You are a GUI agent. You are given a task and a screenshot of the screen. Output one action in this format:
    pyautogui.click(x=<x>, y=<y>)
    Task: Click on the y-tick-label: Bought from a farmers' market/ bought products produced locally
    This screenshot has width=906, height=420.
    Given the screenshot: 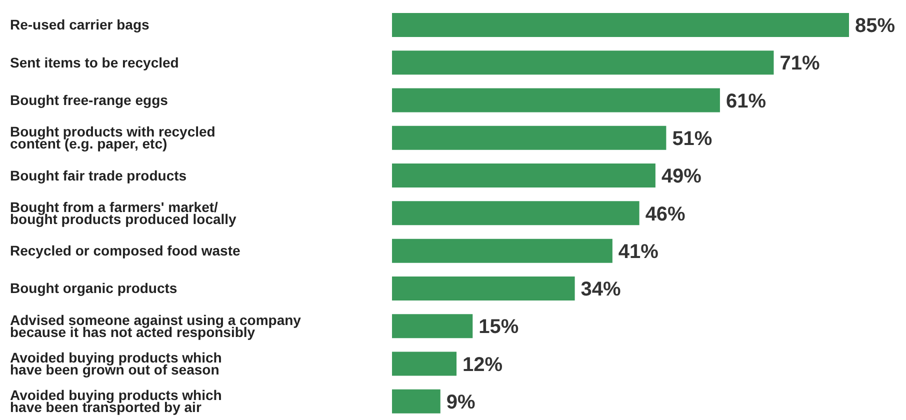 What is the action you would take?
    pyautogui.click(x=123, y=212)
    